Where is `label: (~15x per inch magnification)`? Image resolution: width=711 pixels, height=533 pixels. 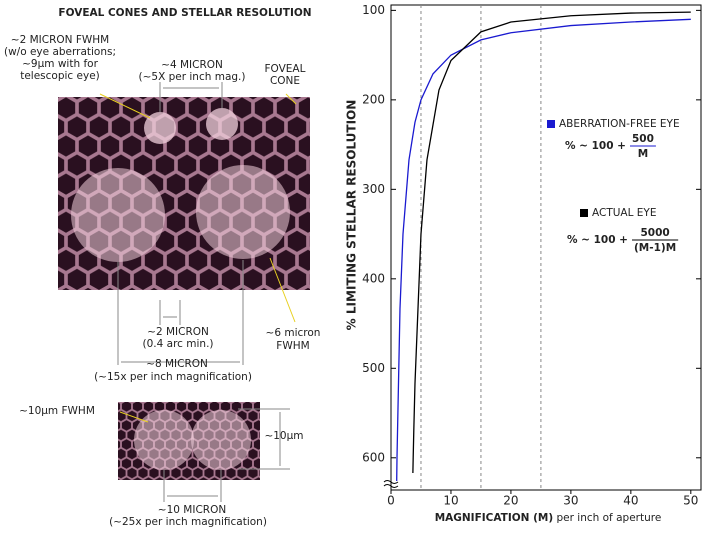 label: (~15x per inch magnification) is located at coordinates (173, 377).